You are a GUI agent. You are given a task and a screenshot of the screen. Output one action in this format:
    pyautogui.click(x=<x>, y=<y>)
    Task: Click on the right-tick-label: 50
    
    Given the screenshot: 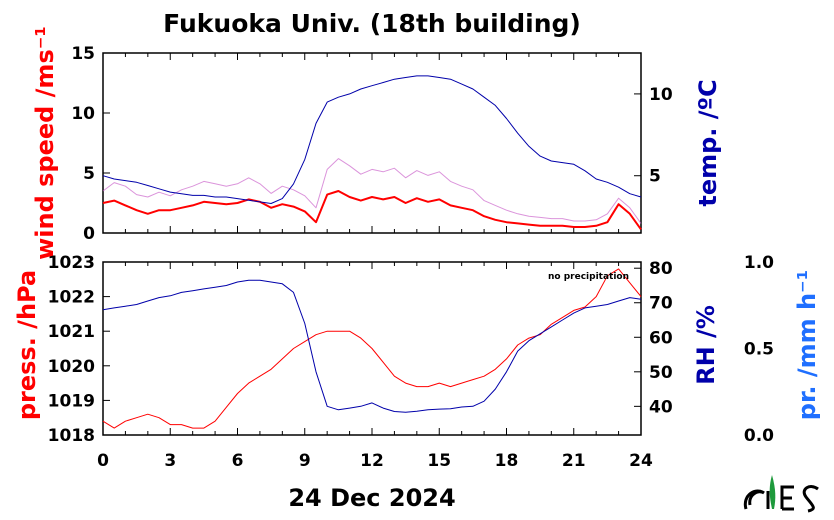 What is the action you would take?
    pyautogui.click(x=661, y=373)
    